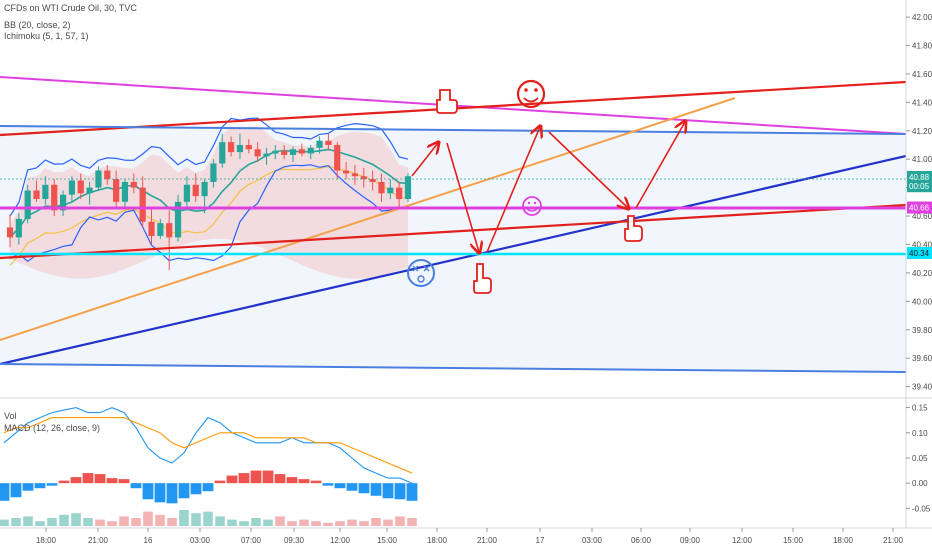 This screenshot has height=550, width=932. What do you see at coordinates (46, 36) in the screenshot?
I see `ichimoku-legend: Ichimoku (5, 1, 57, 1)` at bounding box center [46, 36].